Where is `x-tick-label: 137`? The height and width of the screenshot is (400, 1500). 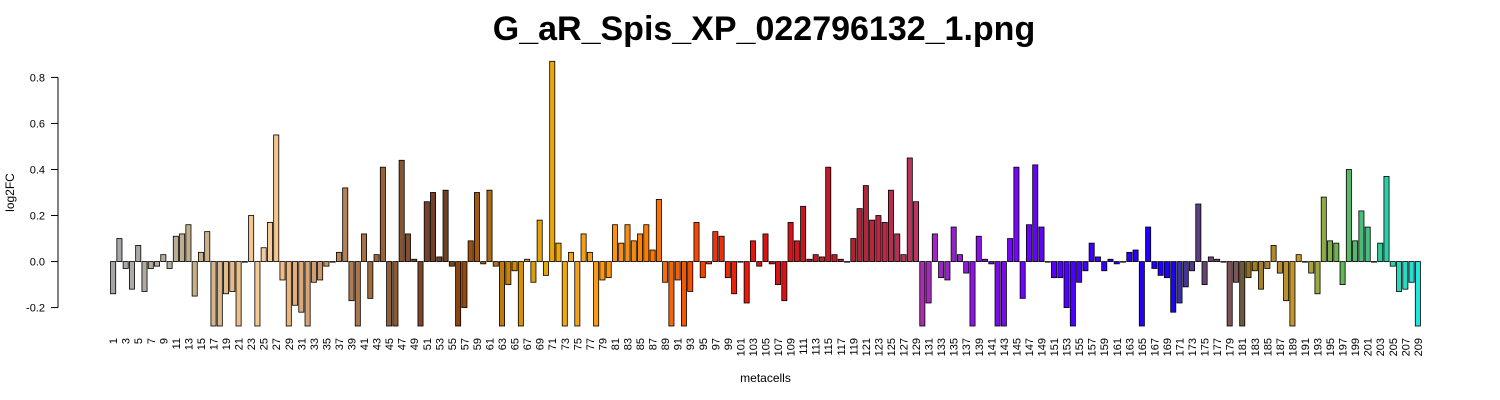
x-tick-label: 137 is located at coordinates (967, 347).